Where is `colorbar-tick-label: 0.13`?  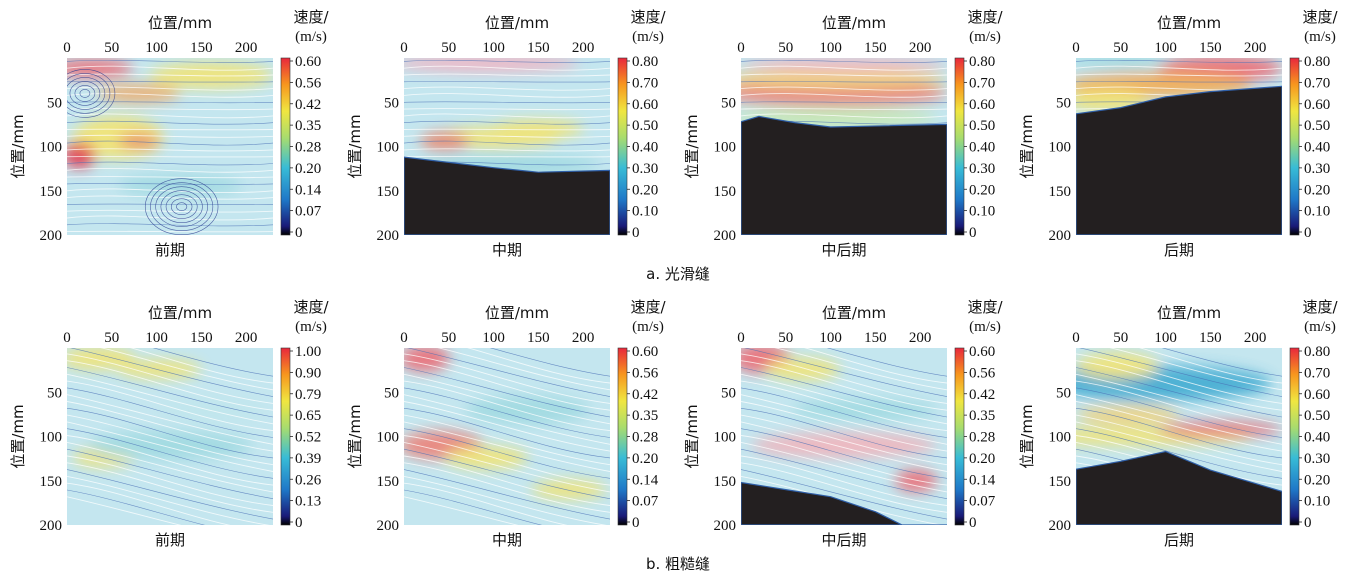 colorbar-tick-label: 0.13 is located at coordinates (308, 502).